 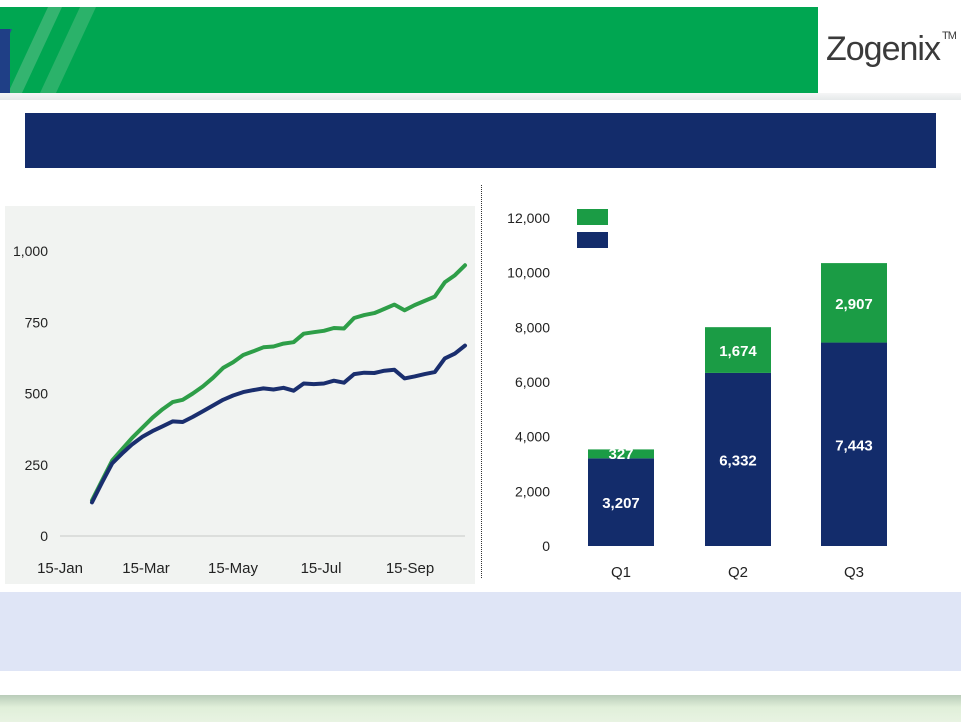 I want to click on bar-data-label: 6,332, so click(x=738, y=460).